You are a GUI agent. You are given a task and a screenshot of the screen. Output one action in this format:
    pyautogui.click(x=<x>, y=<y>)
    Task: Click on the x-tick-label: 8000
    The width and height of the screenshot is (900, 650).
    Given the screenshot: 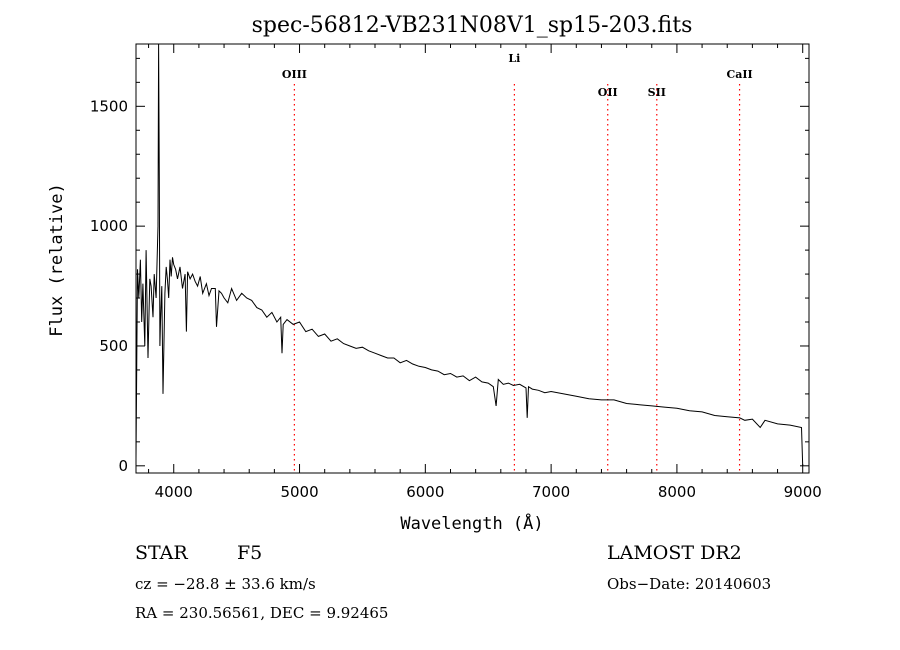 What is the action you would take?
    pyautogui.click(x=677, y=492)
    